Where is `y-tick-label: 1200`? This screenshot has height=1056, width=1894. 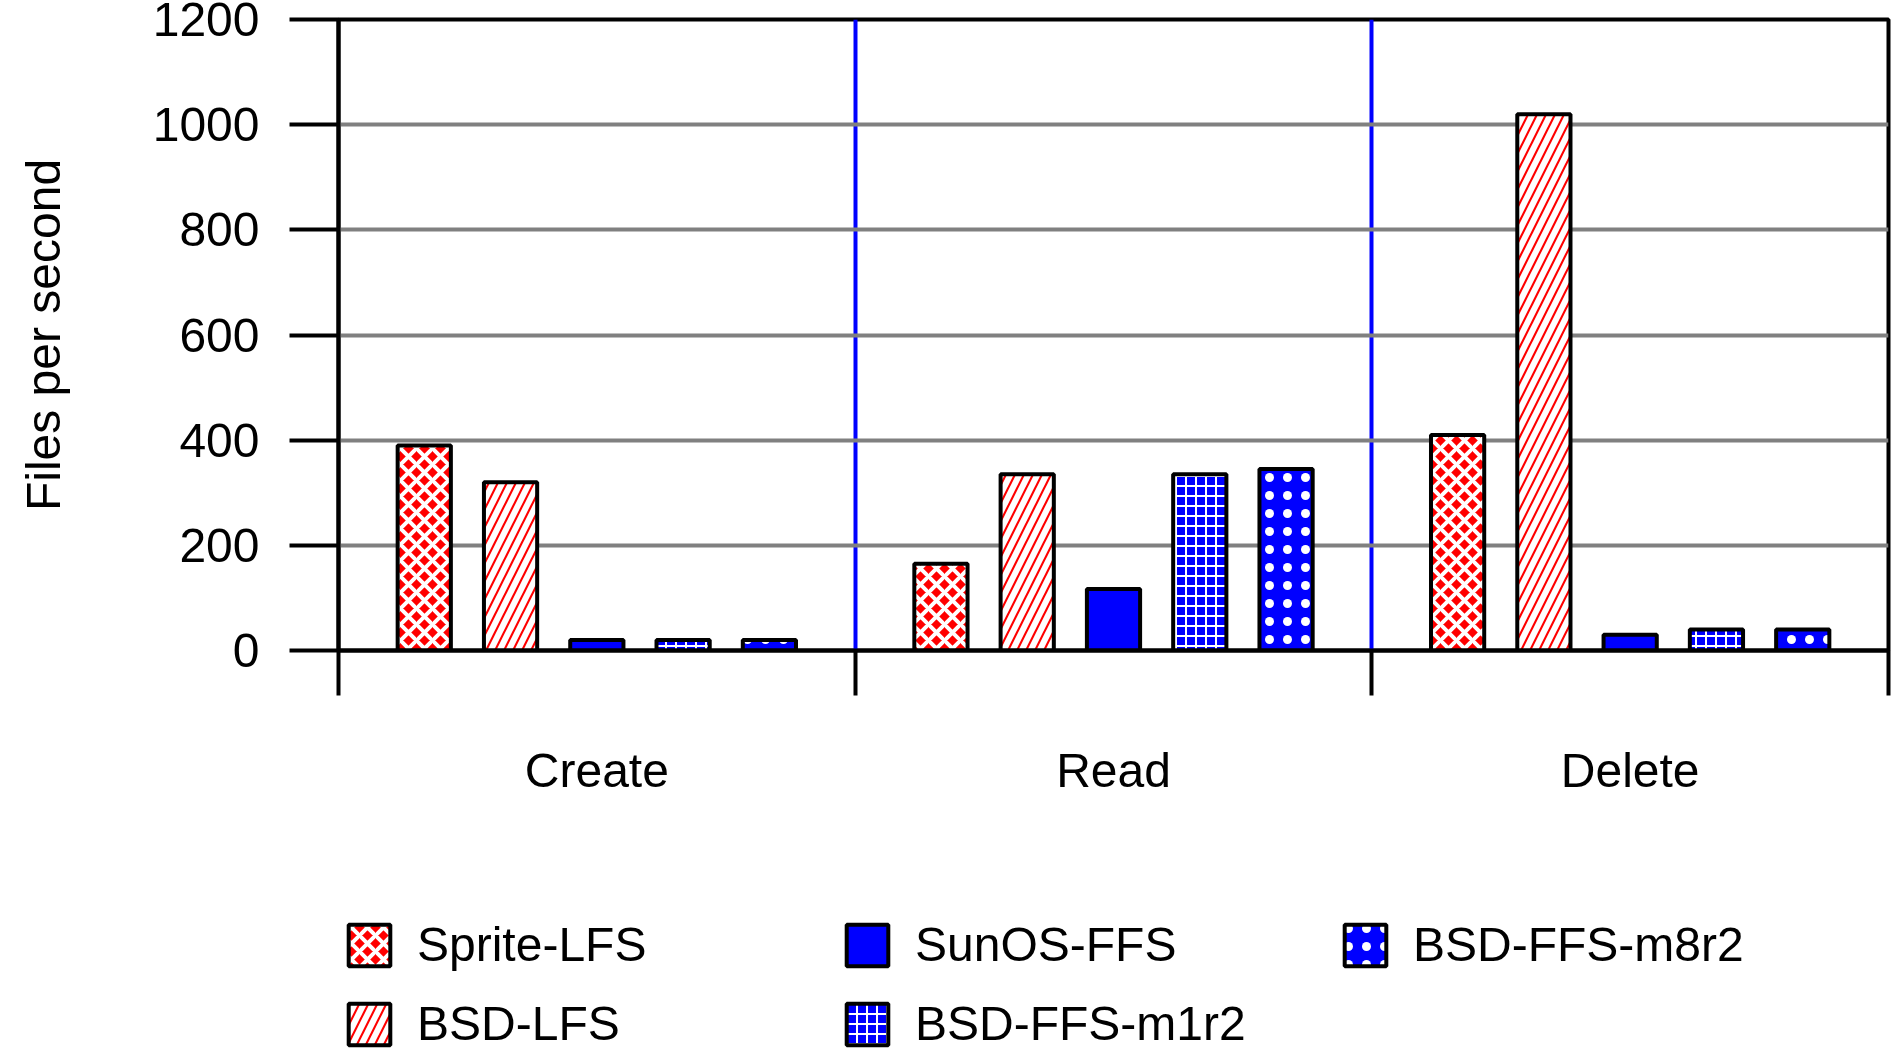 y-tick-label: 1200 is located at coordinates (206, 23).